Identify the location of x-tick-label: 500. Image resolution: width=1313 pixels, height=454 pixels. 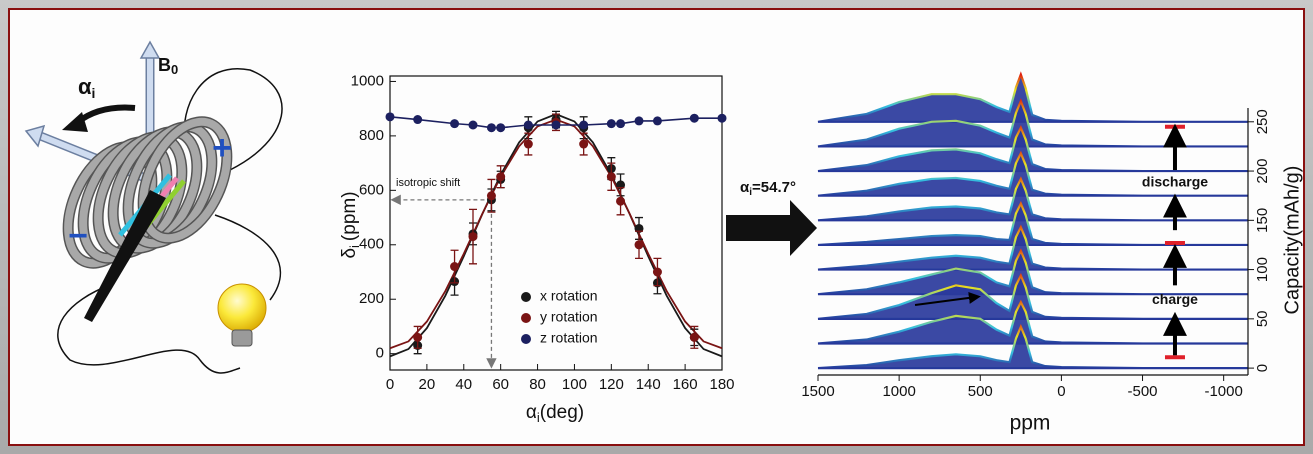
(980, 391).